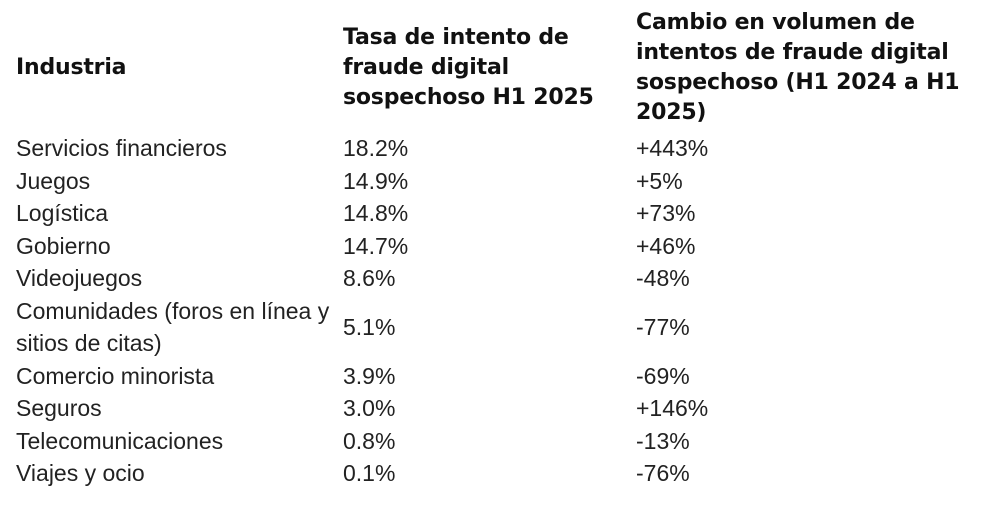  I want to click on table-row: Juegos 14.9% +5%, so click(500, 181).